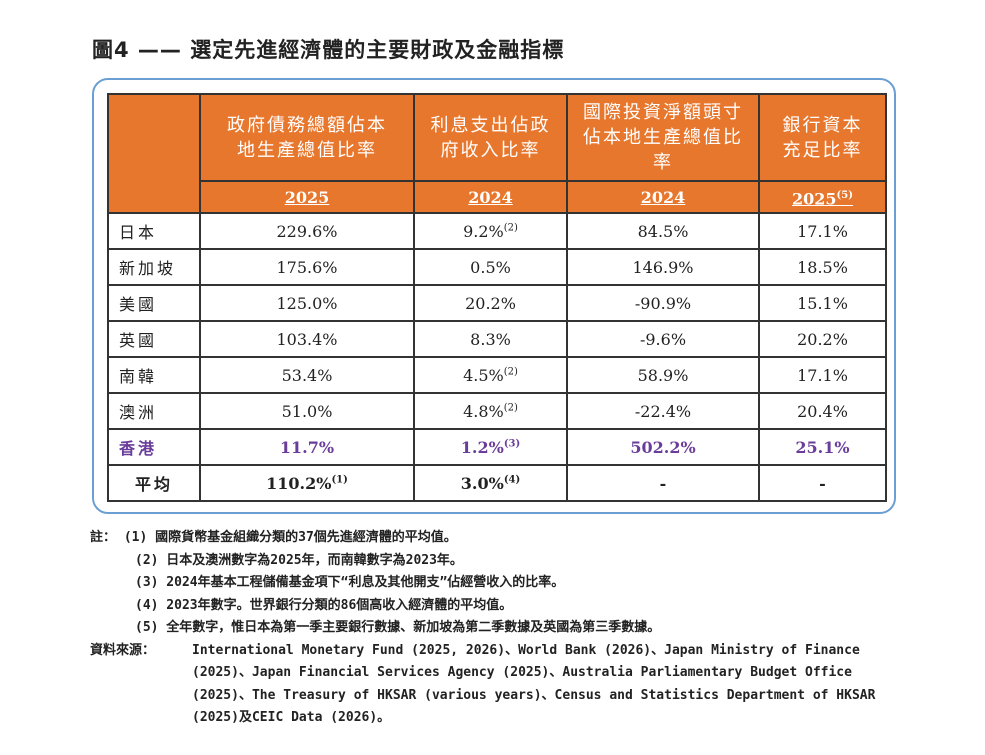 The height and width of the screenshot is (755, 985). I want to click on table-row: 澳洲 51.0% 4.8%(2) -22.4% 20.4%, so click(497, 411).